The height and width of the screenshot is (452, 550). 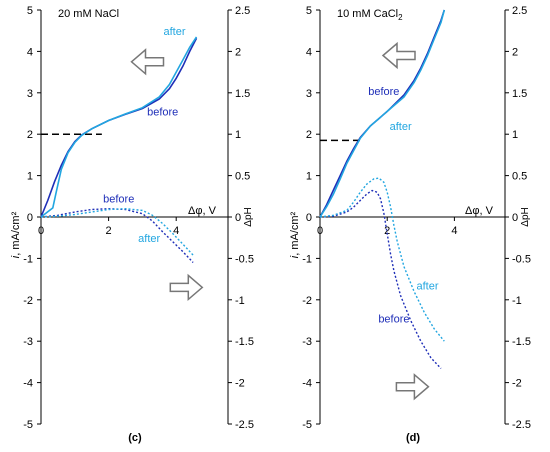 I want to click on condition-label: 10 mM CaCl2, so click(x=370, y=15).